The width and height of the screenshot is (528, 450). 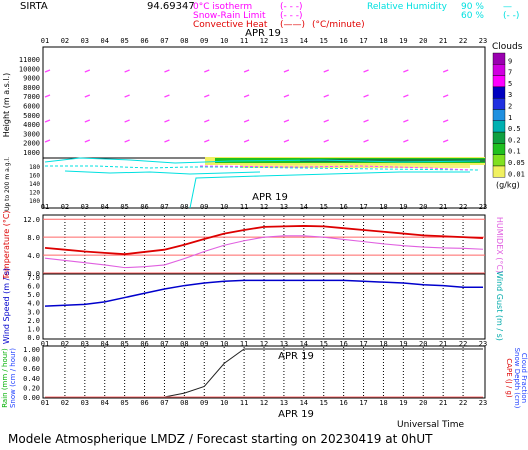 I want to click on humidex-axis-label: HUMIDEX (°C), so click(x=499, y=245).